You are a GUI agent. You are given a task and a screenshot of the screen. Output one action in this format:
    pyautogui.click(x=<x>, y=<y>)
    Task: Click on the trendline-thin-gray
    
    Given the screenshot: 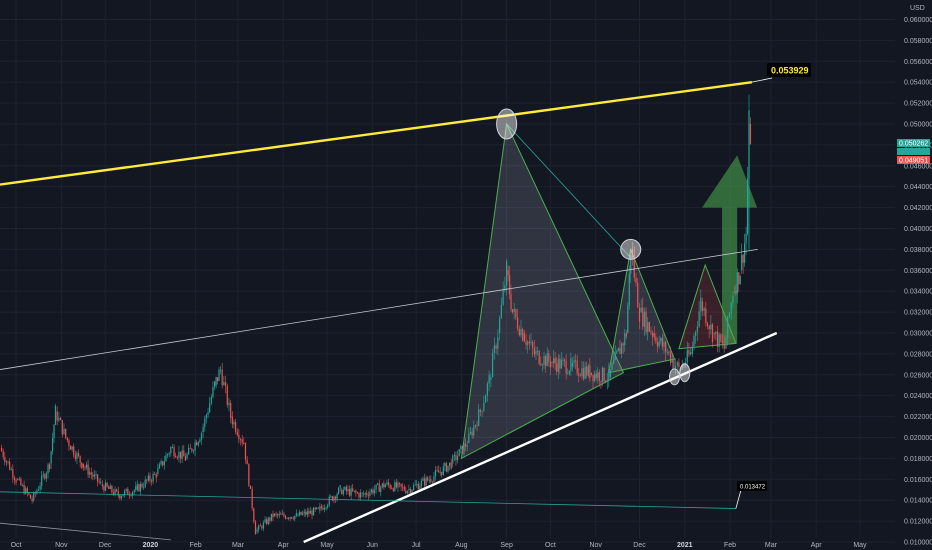 What is the action you would take?
    pyautogui.click(x=85, y=531)
    